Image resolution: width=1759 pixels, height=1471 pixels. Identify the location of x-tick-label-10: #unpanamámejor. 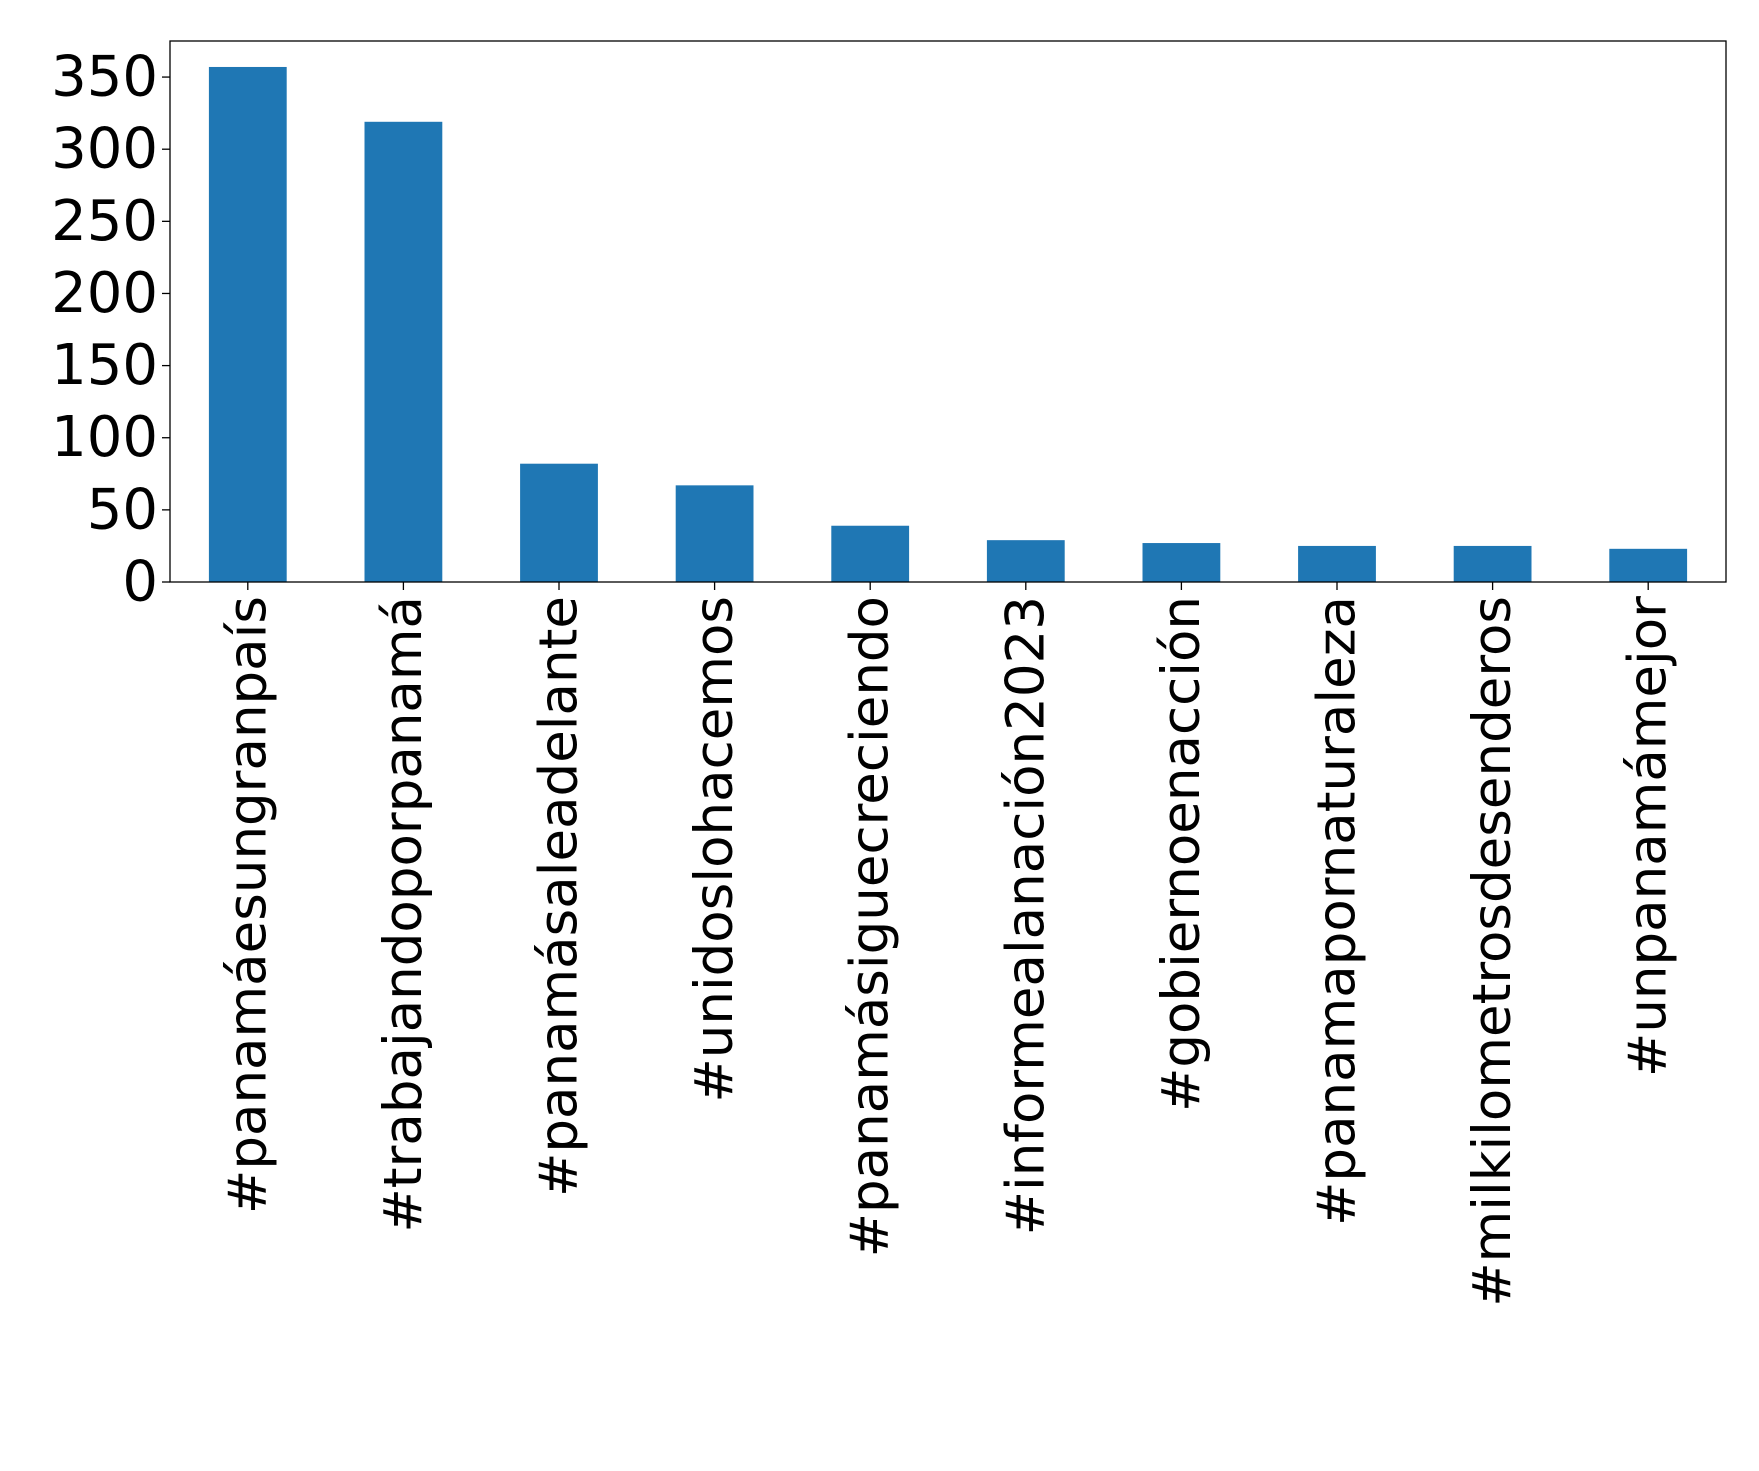
(1648, 836).